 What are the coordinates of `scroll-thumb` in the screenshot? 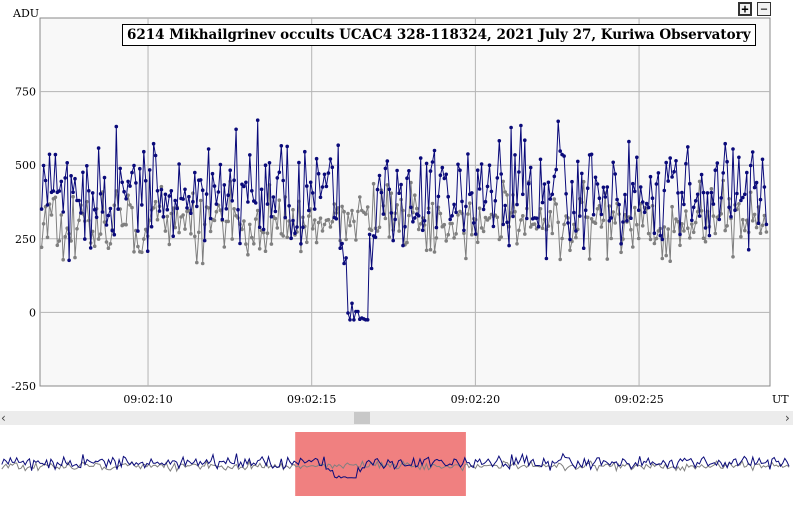 It's located at (362, 418).